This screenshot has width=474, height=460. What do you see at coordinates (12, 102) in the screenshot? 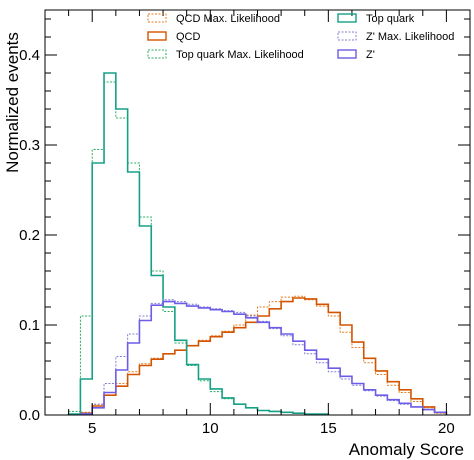
I see `y-axis-label: Normalized events` at bounding box center [12, 102].